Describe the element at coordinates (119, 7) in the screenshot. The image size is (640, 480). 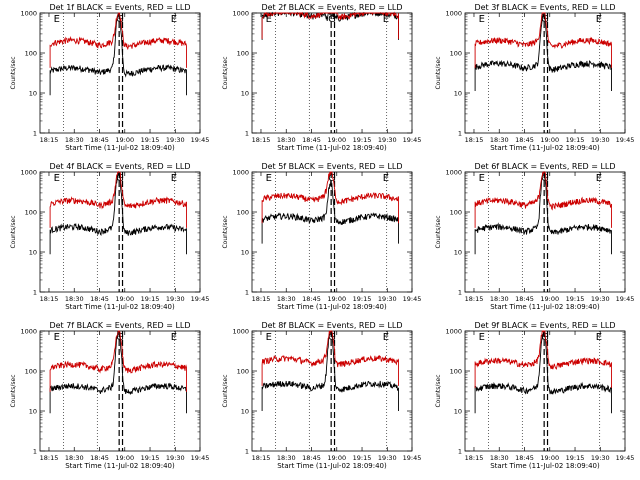
I see `panel-title: Det 1f BLACK = Events, RED = LLD` at that location.